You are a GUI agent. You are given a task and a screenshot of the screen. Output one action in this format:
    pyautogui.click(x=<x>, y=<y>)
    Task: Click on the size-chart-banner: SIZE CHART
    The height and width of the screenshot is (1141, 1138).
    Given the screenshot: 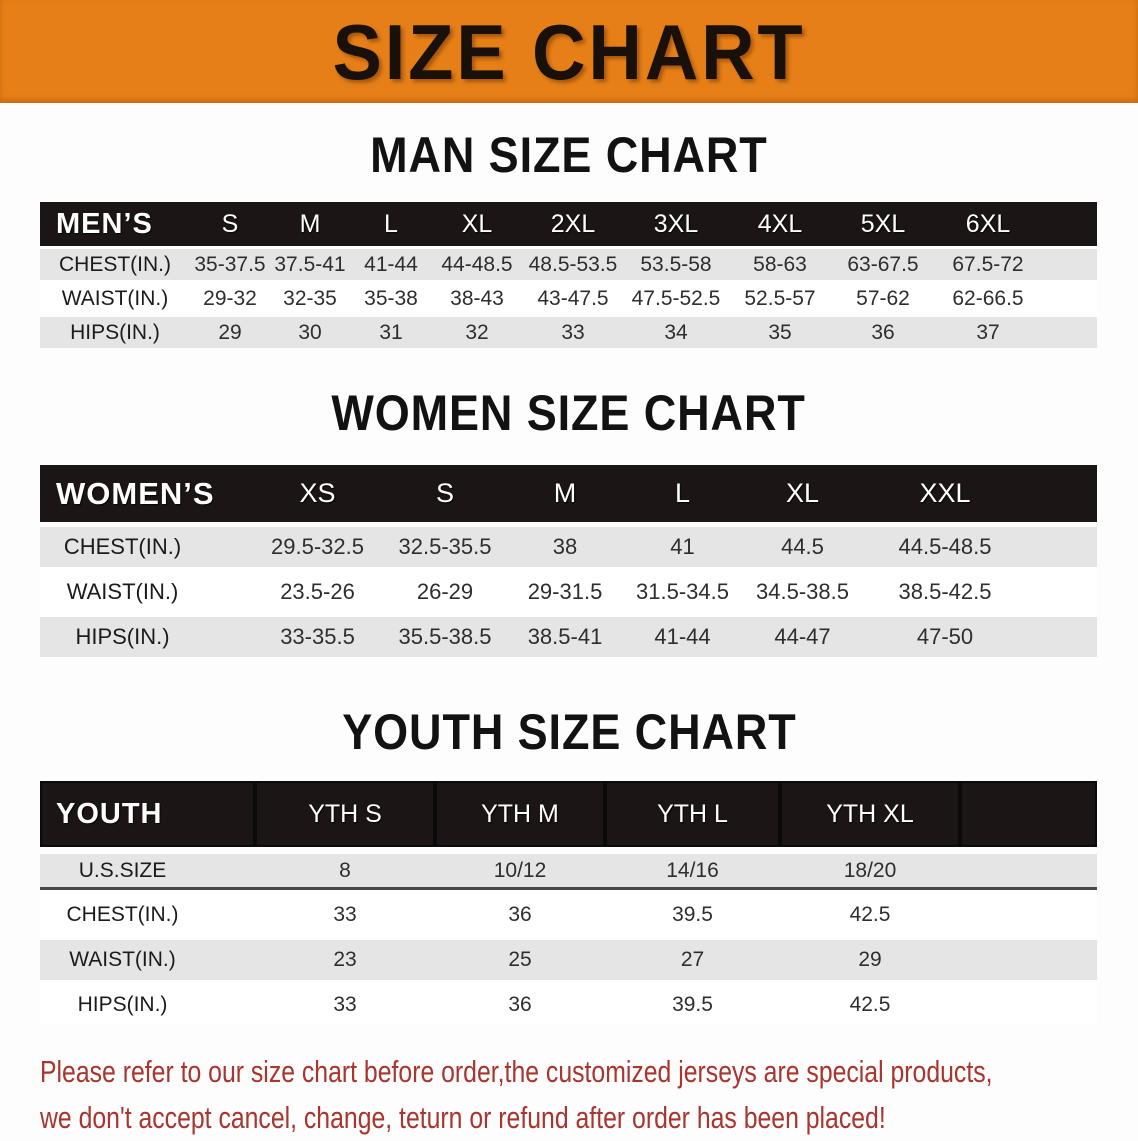 What is the action you would take?
    pyautogui.click(x=569, y=51)
    